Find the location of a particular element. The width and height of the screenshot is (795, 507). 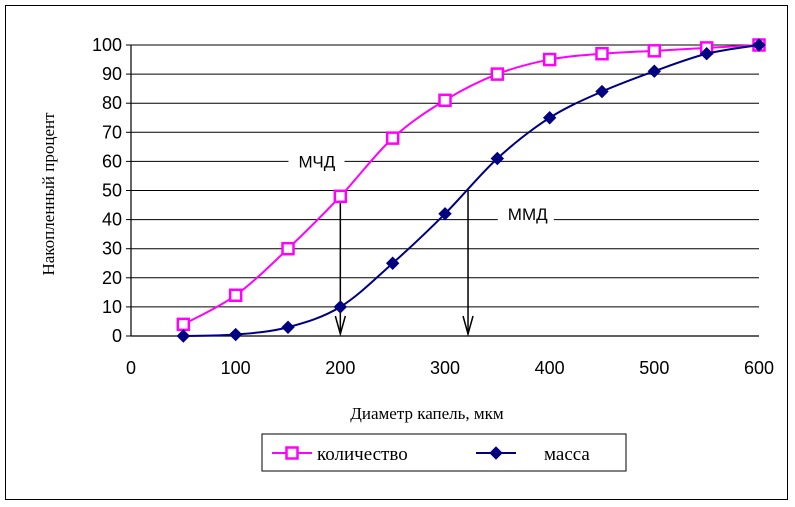

y-tick-label: 50 is located at coordinates (112, 191).